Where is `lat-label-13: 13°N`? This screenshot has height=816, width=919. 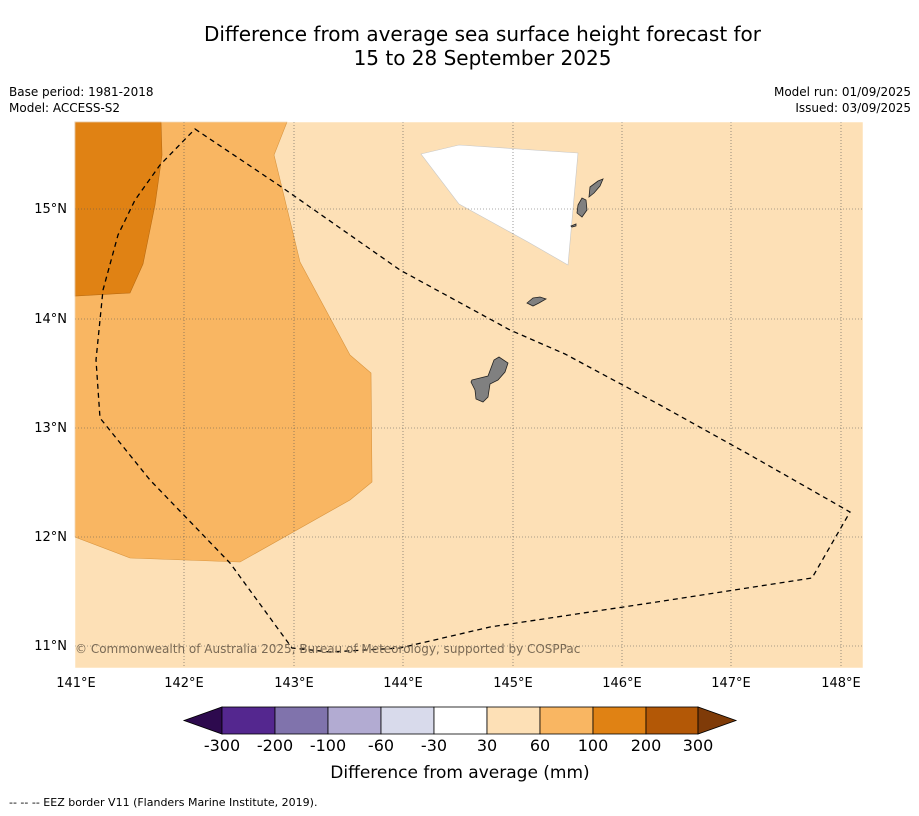 lat-label-13: 13°N is located at coordinates (50, 428).